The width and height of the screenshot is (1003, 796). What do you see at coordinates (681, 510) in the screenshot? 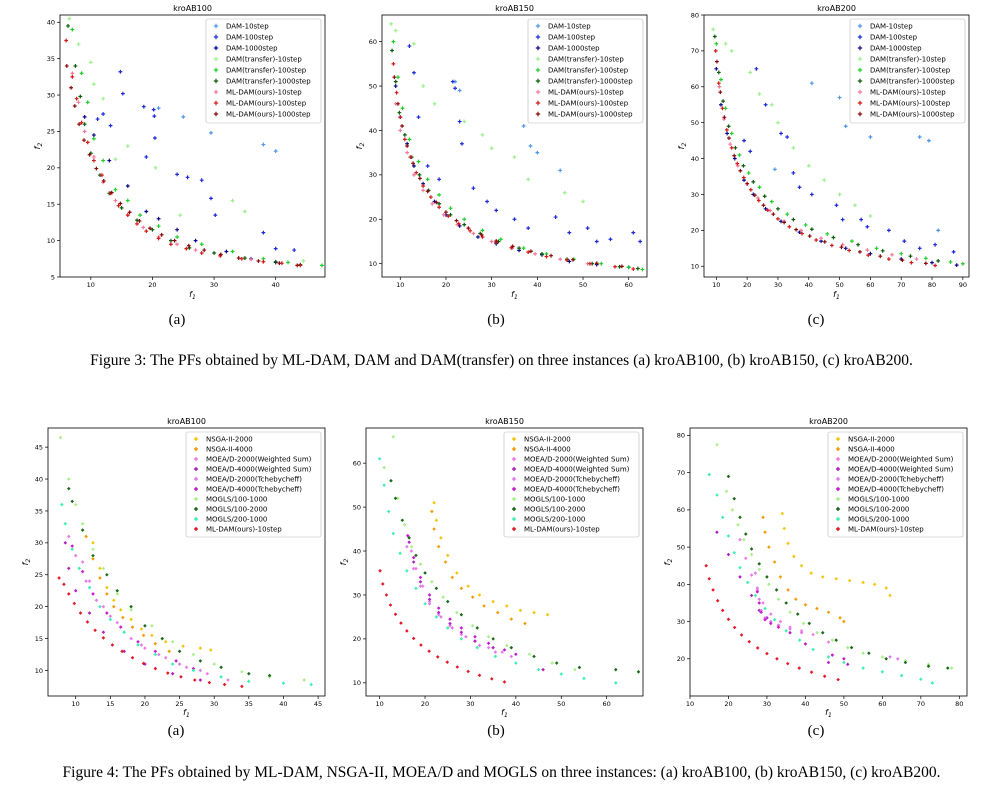
I see `y-tick-label: 60` at bounding box center [681, 510].